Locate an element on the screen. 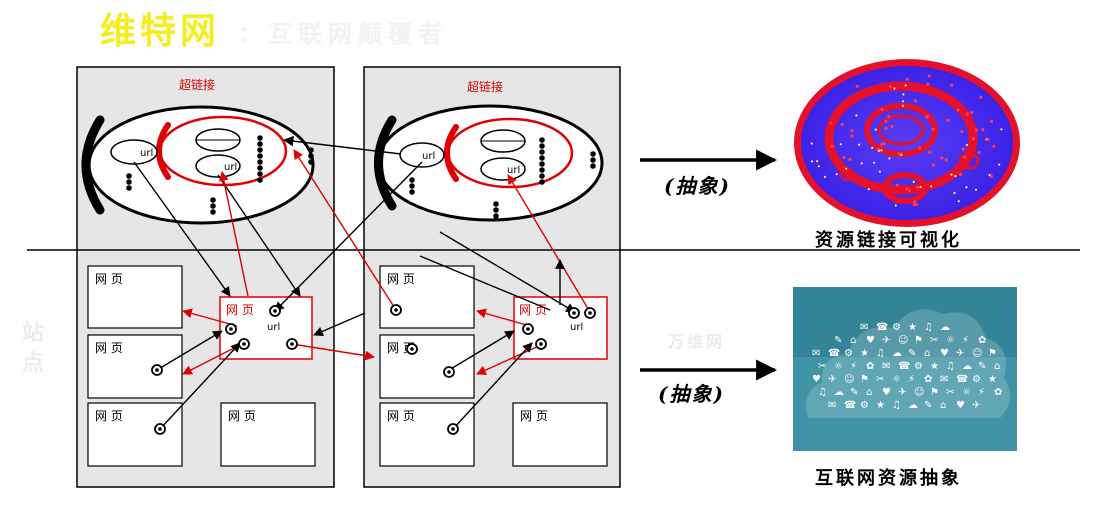 The height and width of the screenshot is (506, 1120). cloud-glyph: ✈ is located at coordinates (960, 353).